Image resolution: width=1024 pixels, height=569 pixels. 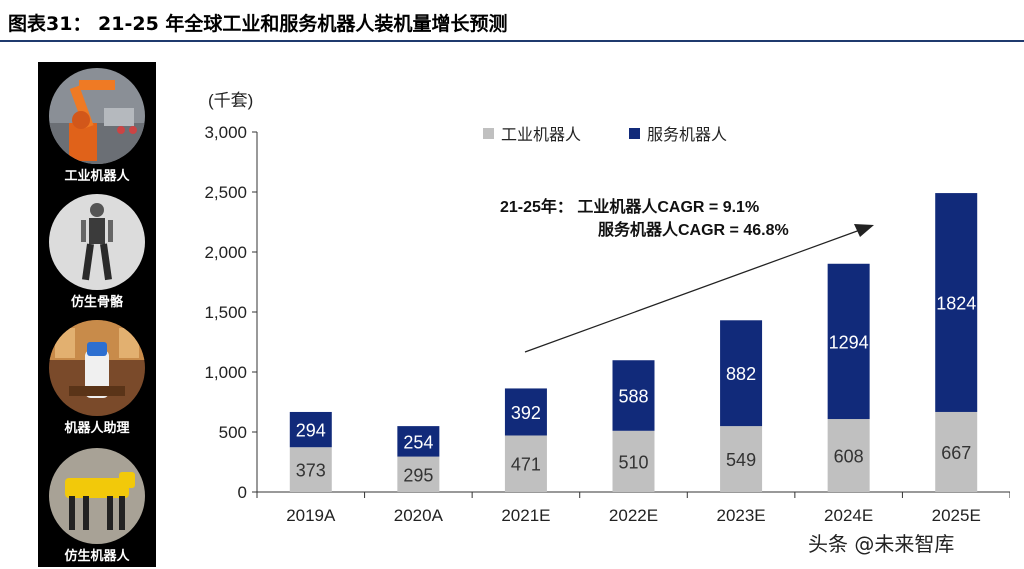 I want to click on data-label-industrial: 667, so click(x=956, y=453).